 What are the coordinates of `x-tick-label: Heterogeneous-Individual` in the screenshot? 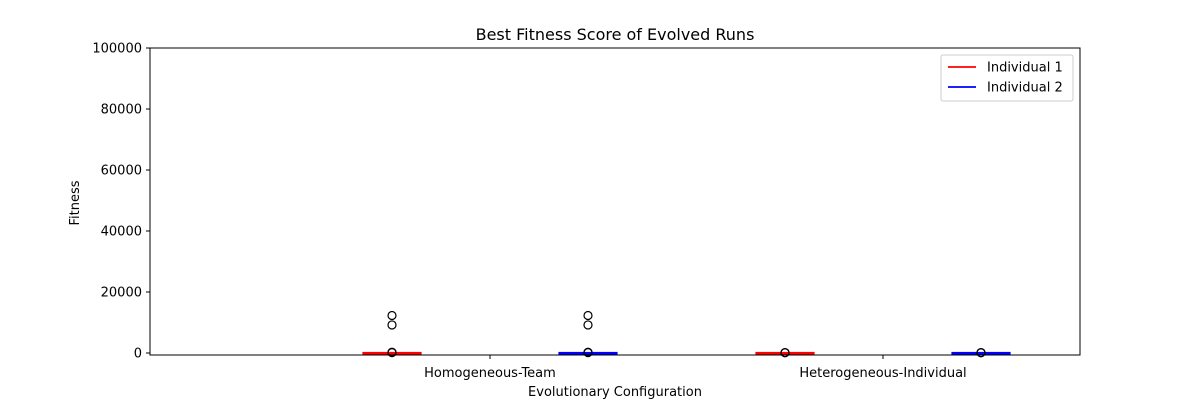 It's located at (882, 373).